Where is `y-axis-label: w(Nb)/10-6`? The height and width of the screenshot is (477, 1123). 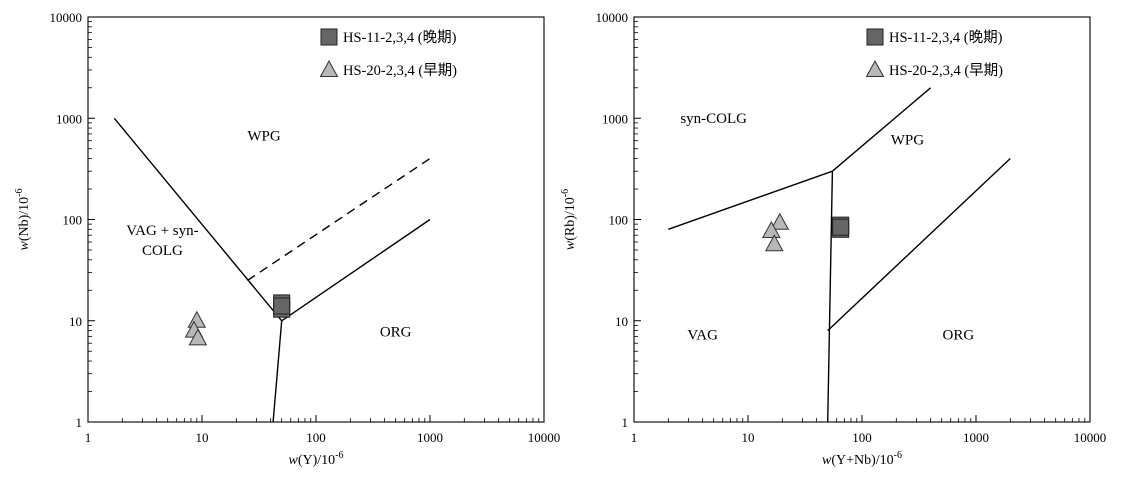 y-axis-label: w(Nb)/10-6 is located at coordinates (23, 219).